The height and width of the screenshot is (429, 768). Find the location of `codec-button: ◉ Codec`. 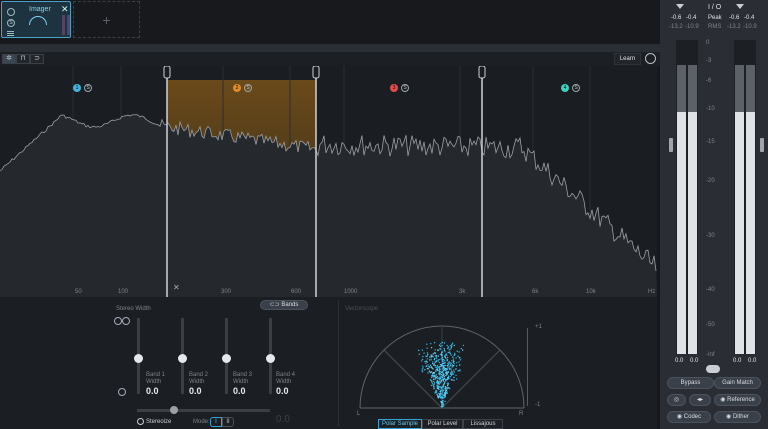

codec-button: ◉ Codec is located at coordinates (689, 417).